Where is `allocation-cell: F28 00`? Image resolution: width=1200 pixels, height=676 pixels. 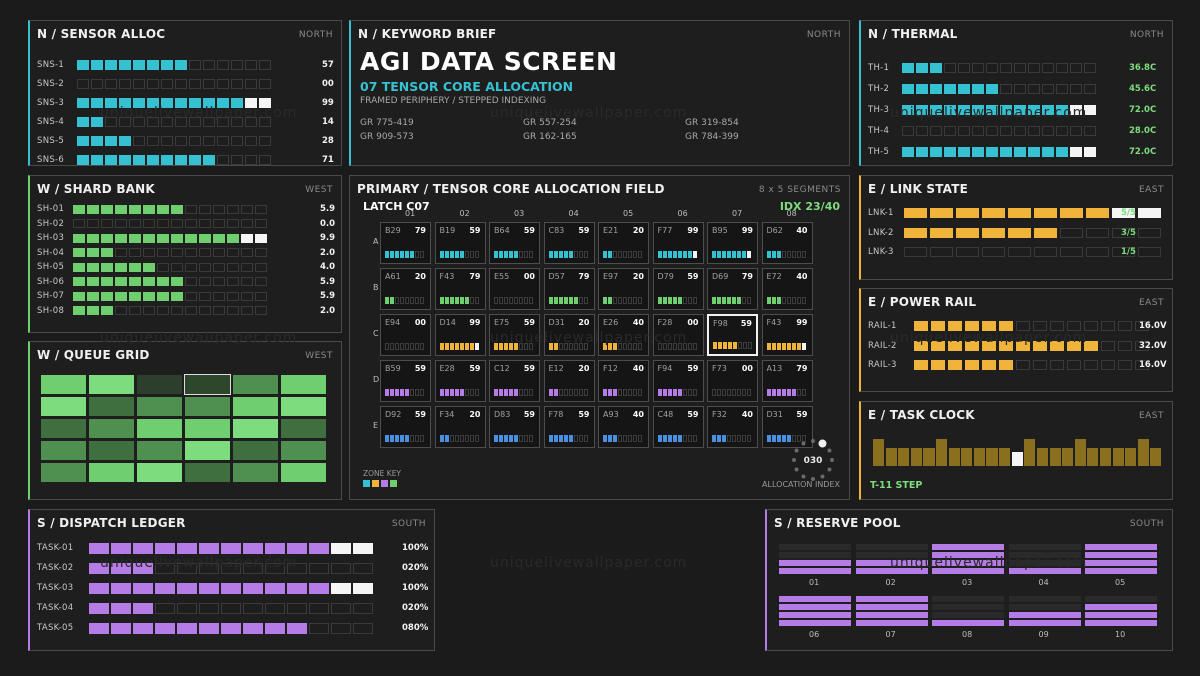 allocation-cell: F28 00 is located at coordinates (678, 335).